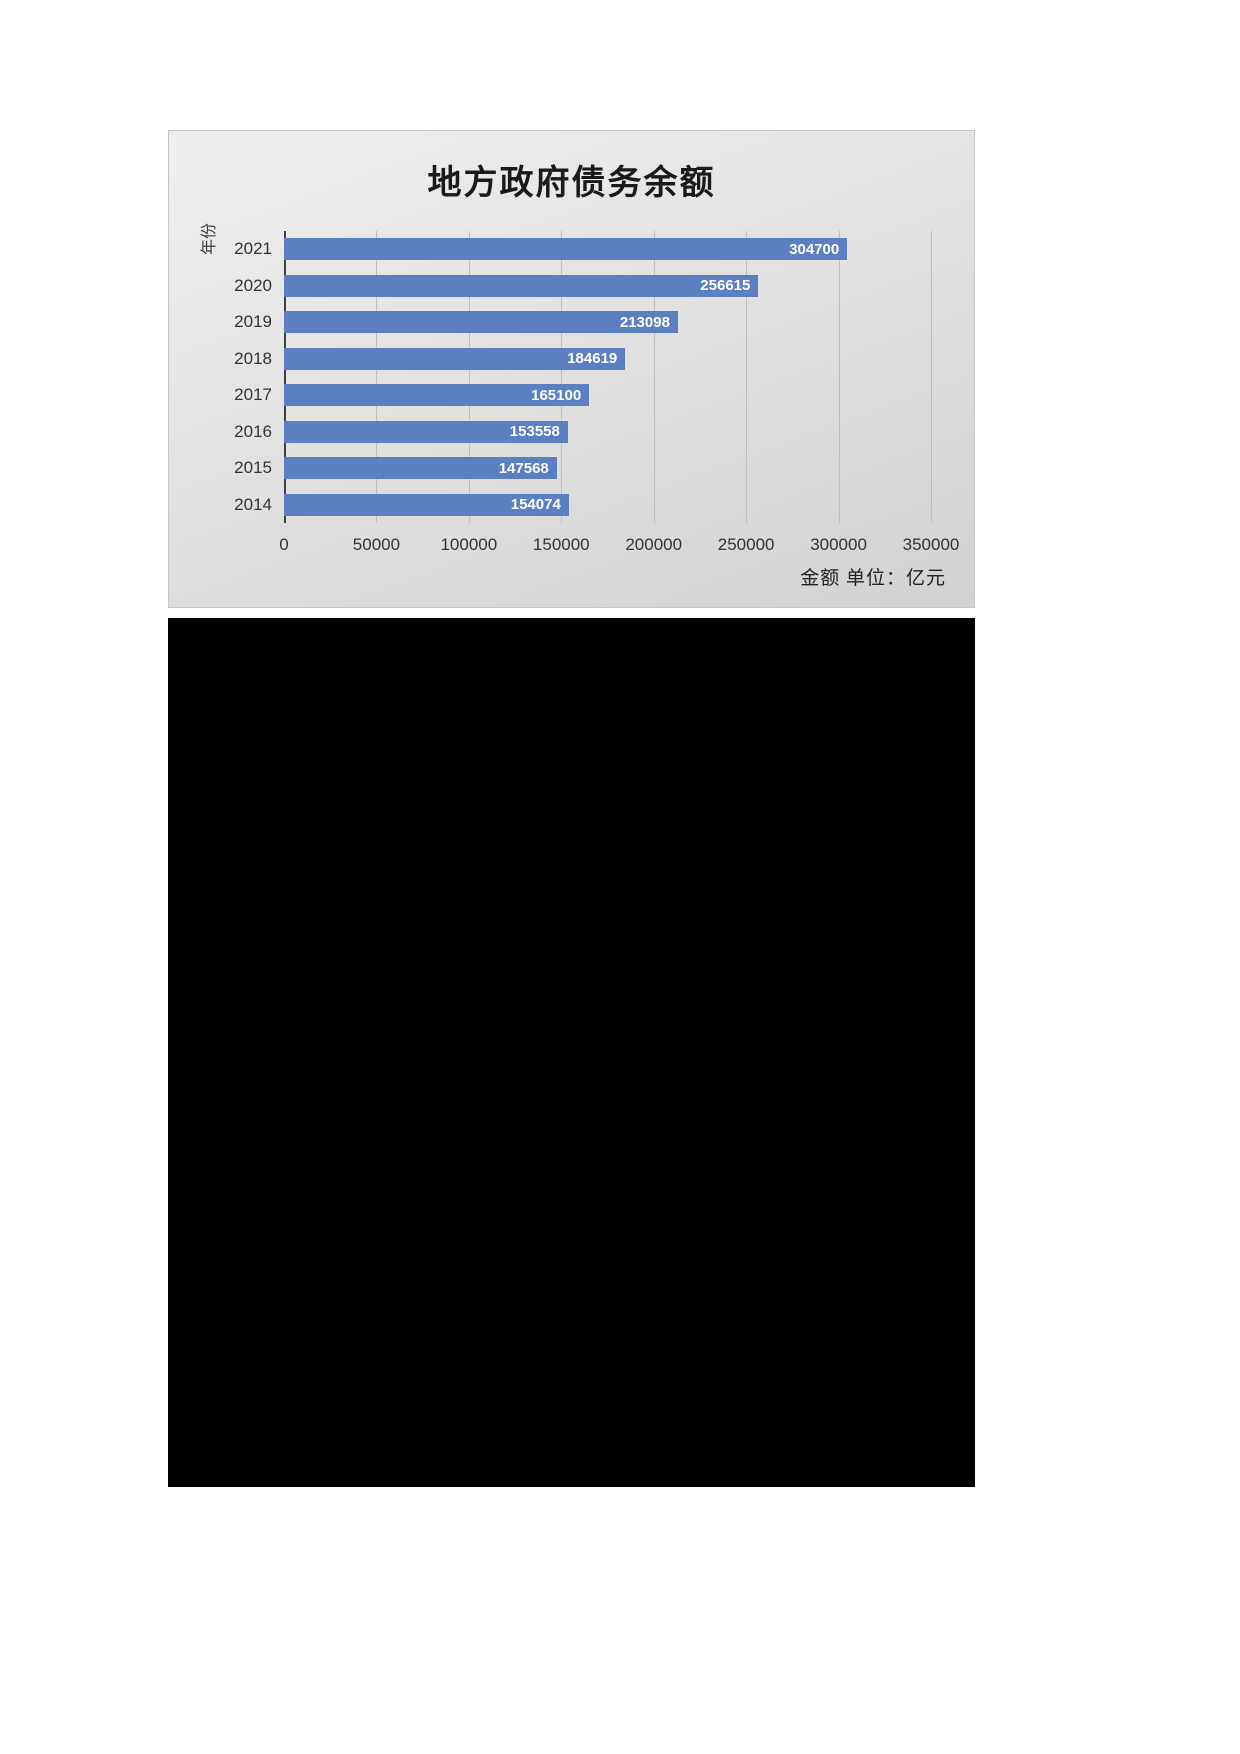  Describe the element at coordinates (437, 395) in the screenshot. I see `bar: 165100` at that location.